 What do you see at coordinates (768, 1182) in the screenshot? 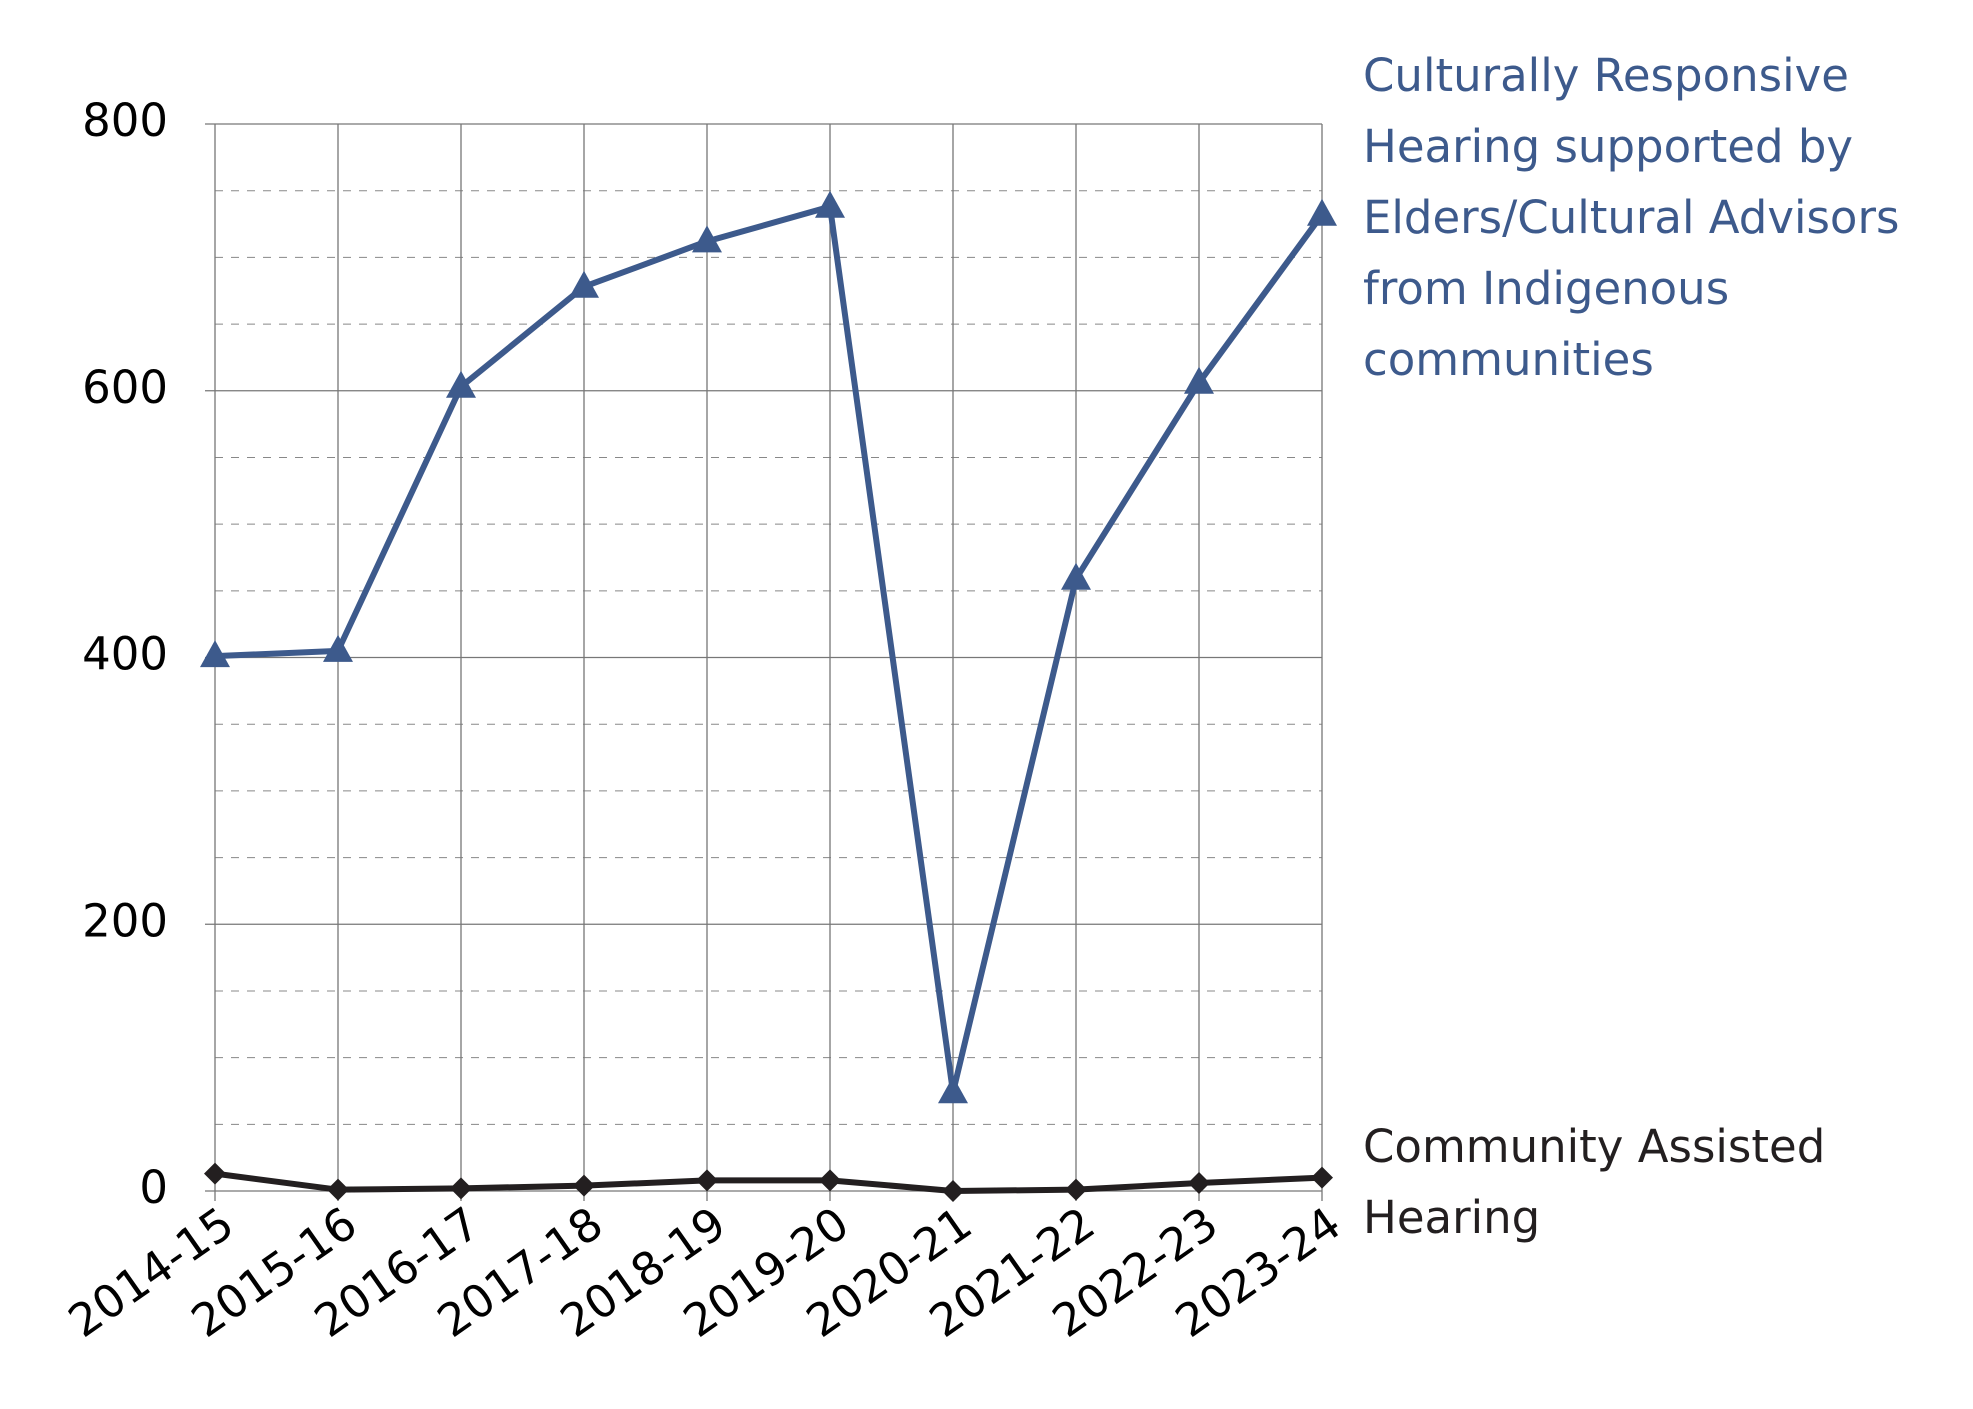
I see `series-line` at bounding box center [768, 1182].